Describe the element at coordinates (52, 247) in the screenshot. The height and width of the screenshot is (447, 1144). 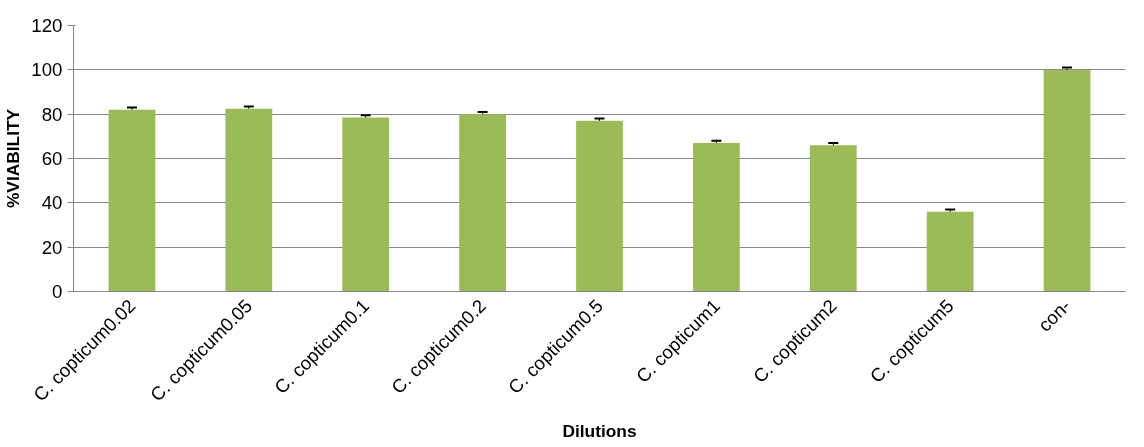
I see `y-tick-label: 20` at that location.